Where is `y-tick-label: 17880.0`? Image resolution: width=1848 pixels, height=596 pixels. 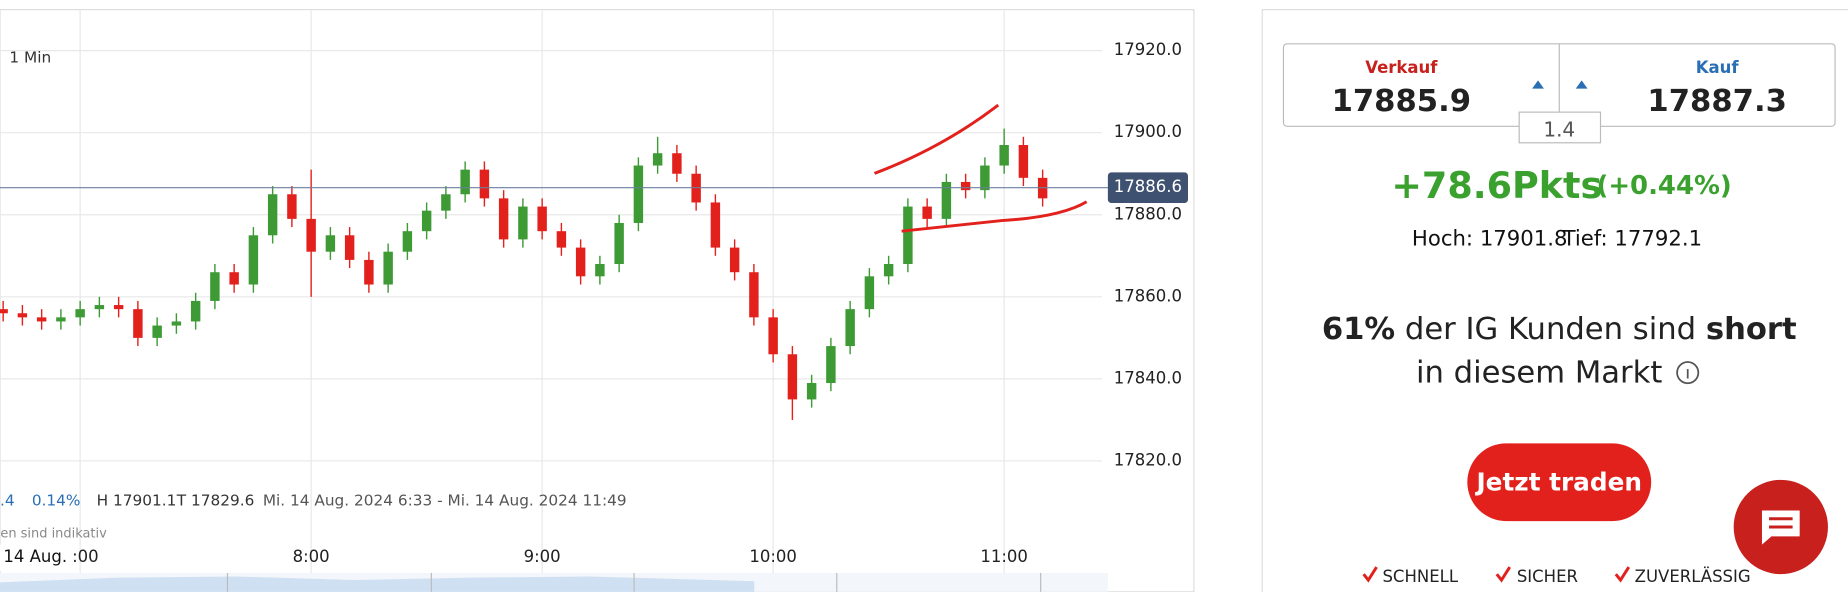 y-tick-label: 17880.0 is located at coordinates (1148, 213).